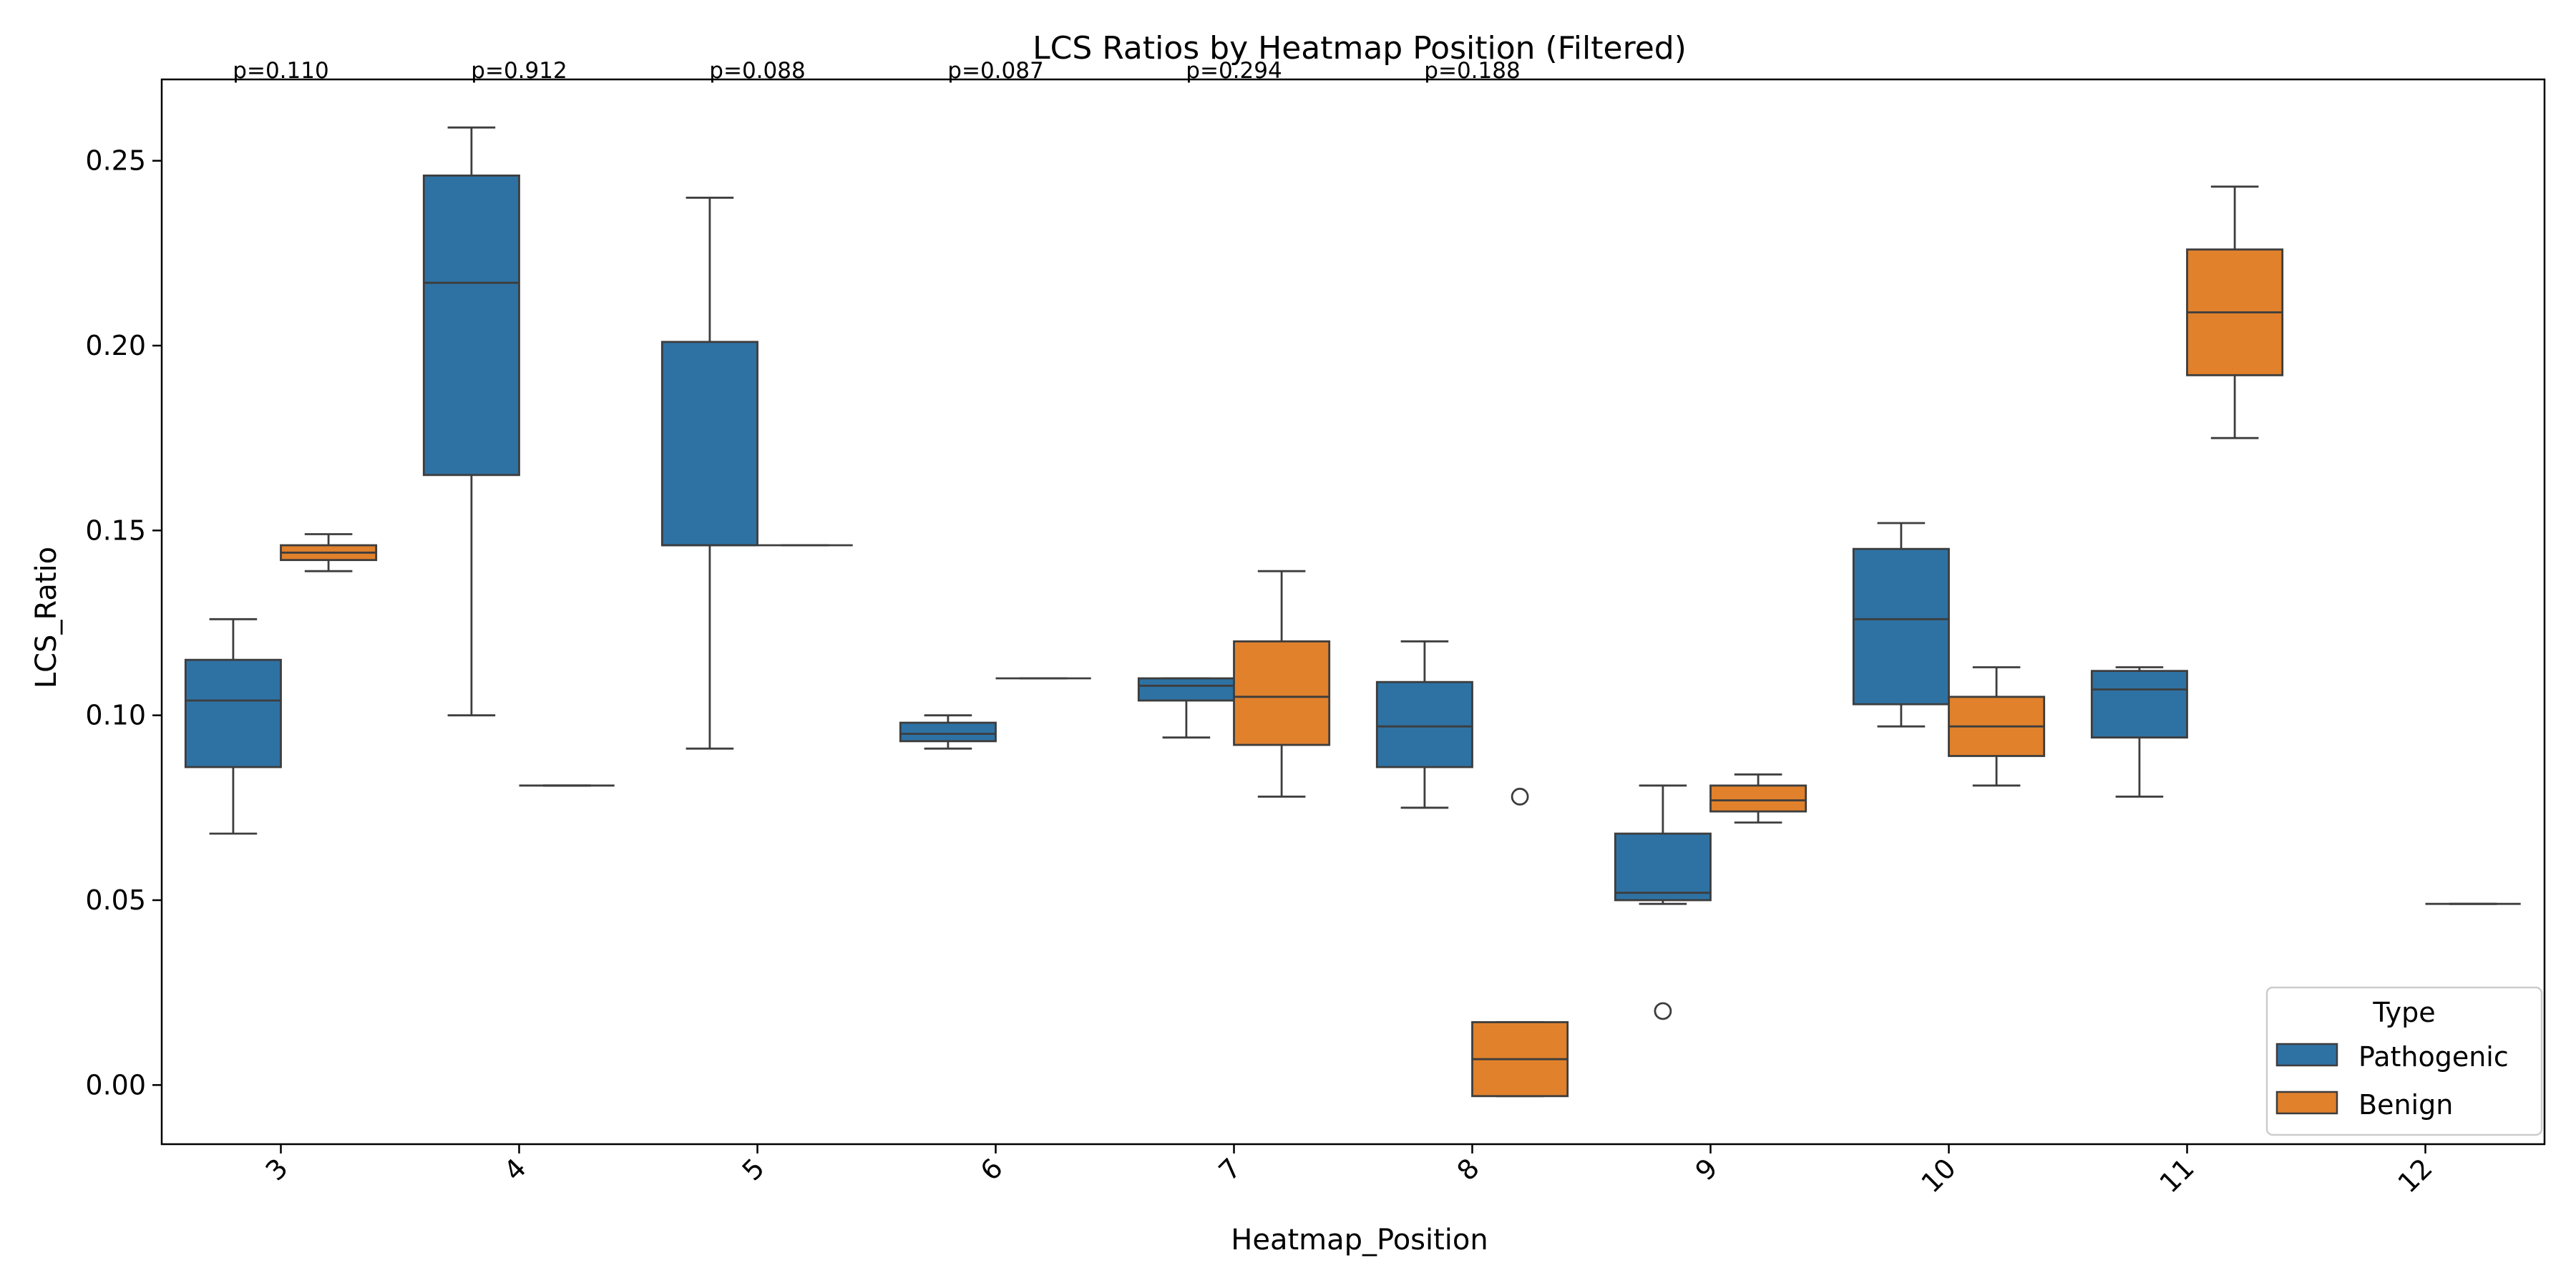  What do you see at coordinates (46, 617) in the screenshot?
I see `y-axis-title: LCS_Ratio` at bounding box center [46, 617].